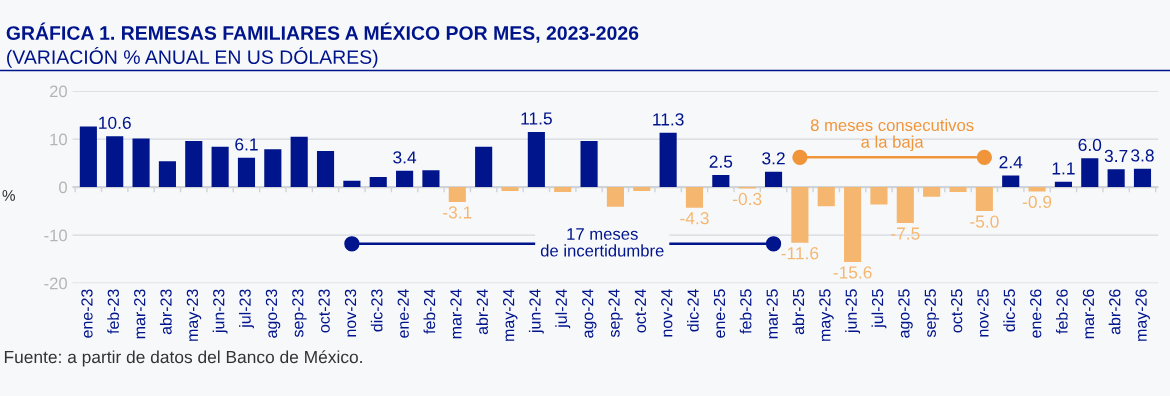 This screenshot has height=396, width=1170. Describe the element at coordinates (115, 122) in the screenshot. I see `data-label: 10.6` at that location.